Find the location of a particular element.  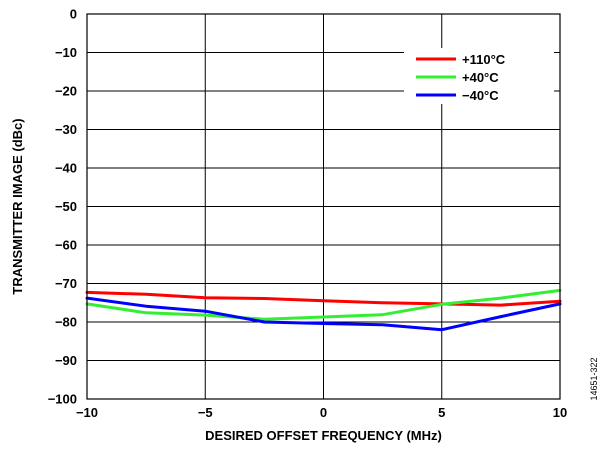

y-axis-ticks: 0 −10 −20 −30 −40 −50 −60 −70 −80 −90 −100 is located at coordinates (62, 207).